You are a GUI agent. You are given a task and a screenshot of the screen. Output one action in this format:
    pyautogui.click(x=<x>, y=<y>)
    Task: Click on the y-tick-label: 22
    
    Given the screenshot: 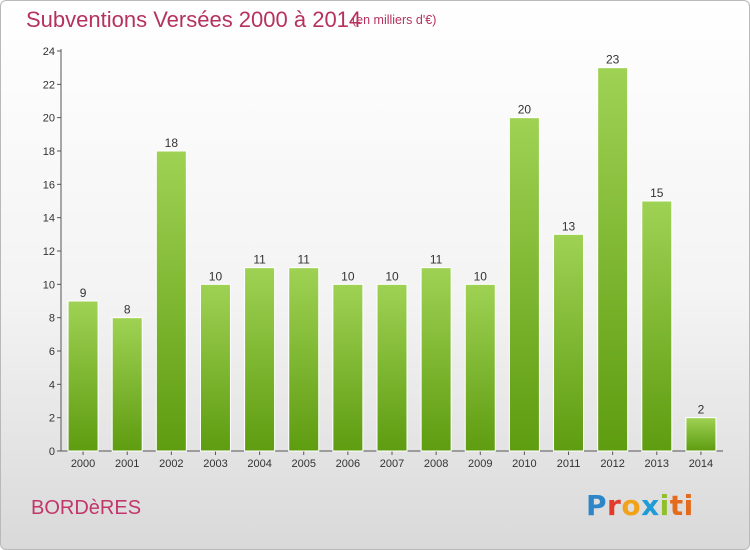 What is the action you would take?
    pyautogui.click(x=49, y=85)
    